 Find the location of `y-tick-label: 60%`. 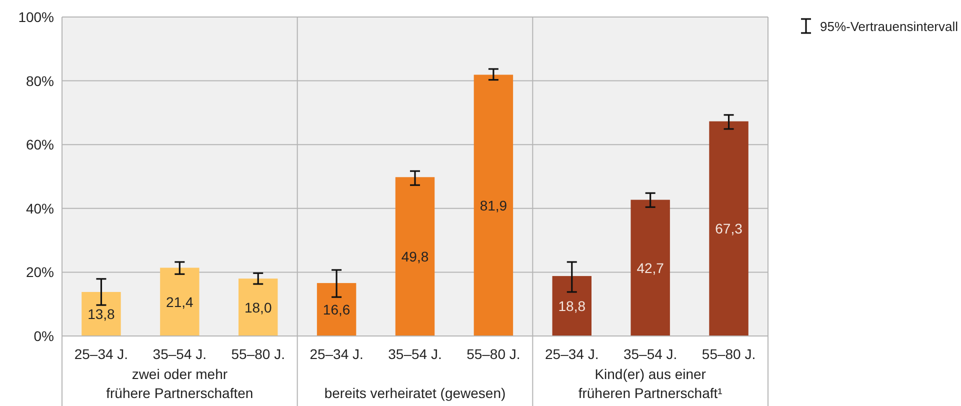

y-tick-label: 60% is located at coordinates (40, 144).